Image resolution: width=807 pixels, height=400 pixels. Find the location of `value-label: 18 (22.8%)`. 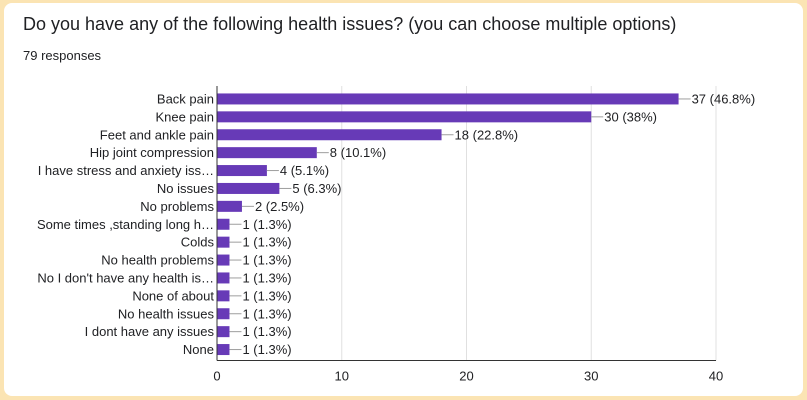

value-label: 18 (22.8%) is located at coordinates (487, 134).